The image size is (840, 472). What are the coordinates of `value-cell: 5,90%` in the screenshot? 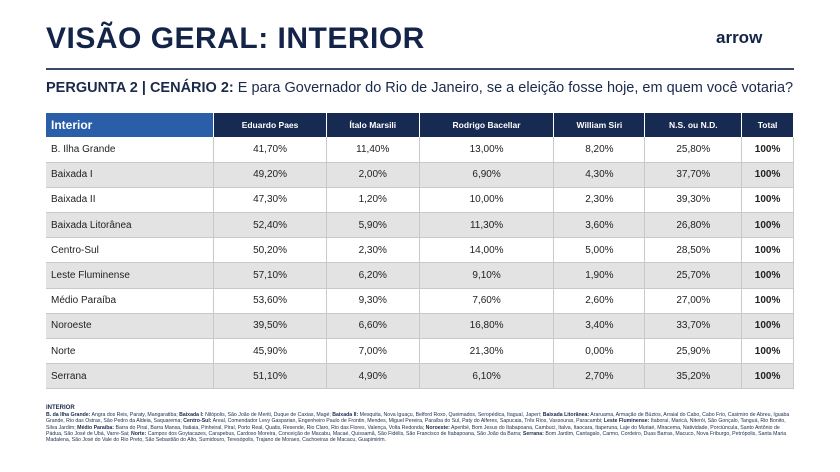 It's located at (373, 225).